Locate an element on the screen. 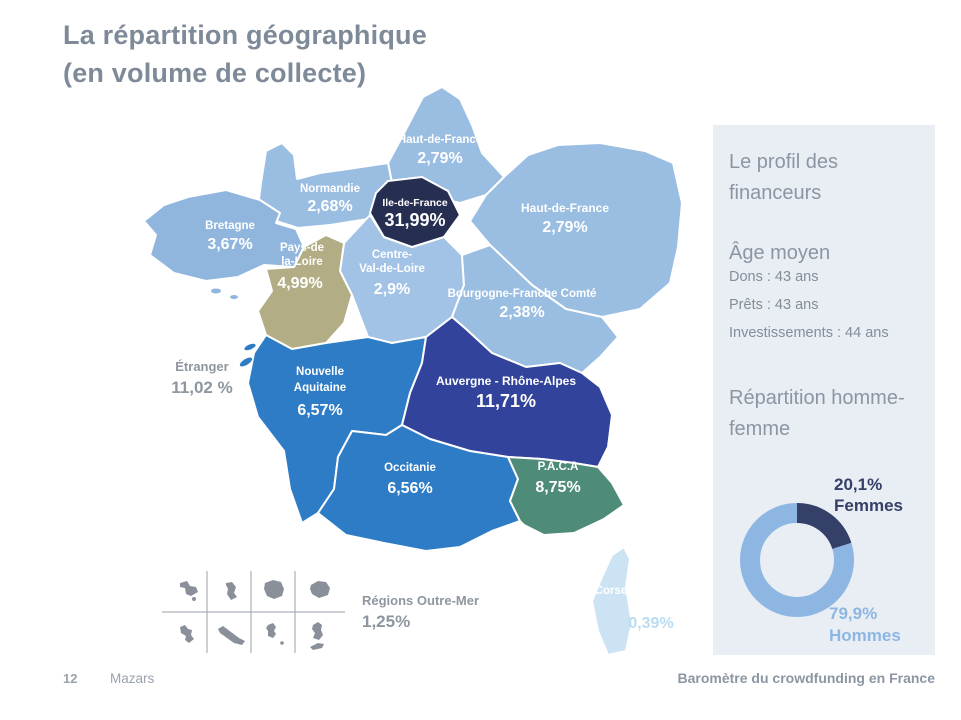 The width and height of the screenshot is (961, 720). region-bretagne is located at coordinates (224, 235).